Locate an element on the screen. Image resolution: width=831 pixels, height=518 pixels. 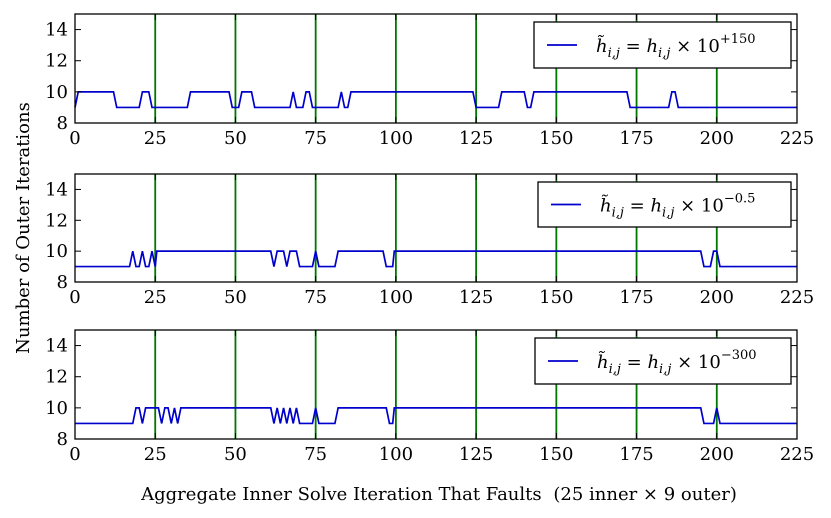
legend-exponent: +150 is located at coordinates (738, 39).